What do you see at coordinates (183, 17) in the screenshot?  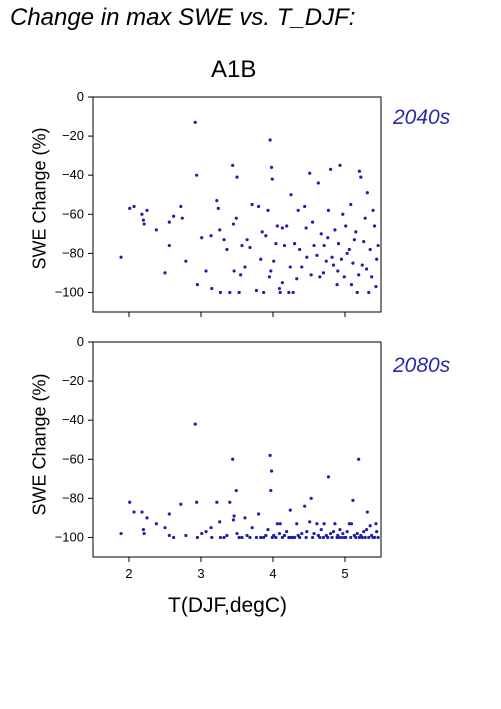 I see `main-title: Change in max SWE vs. T_DJF:` at bounding box center [183, 17].